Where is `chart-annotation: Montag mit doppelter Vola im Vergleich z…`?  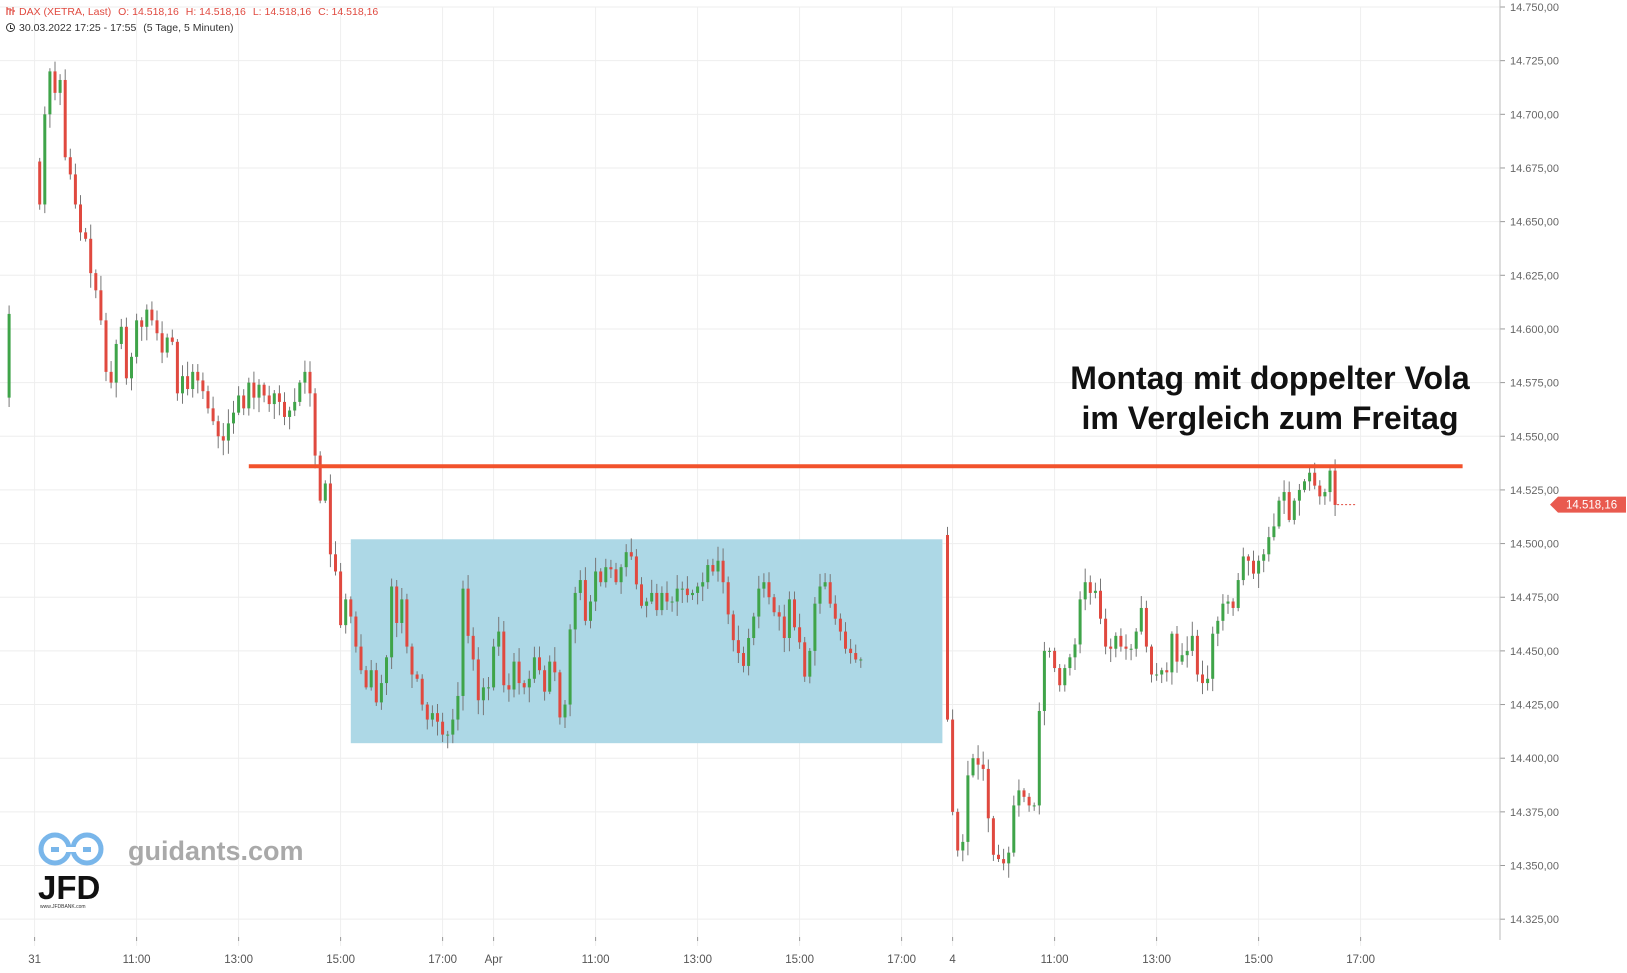
chart-annotation: Montag mit doppelter Vola im Vergleich z… is located at coordinates (1270, 398).